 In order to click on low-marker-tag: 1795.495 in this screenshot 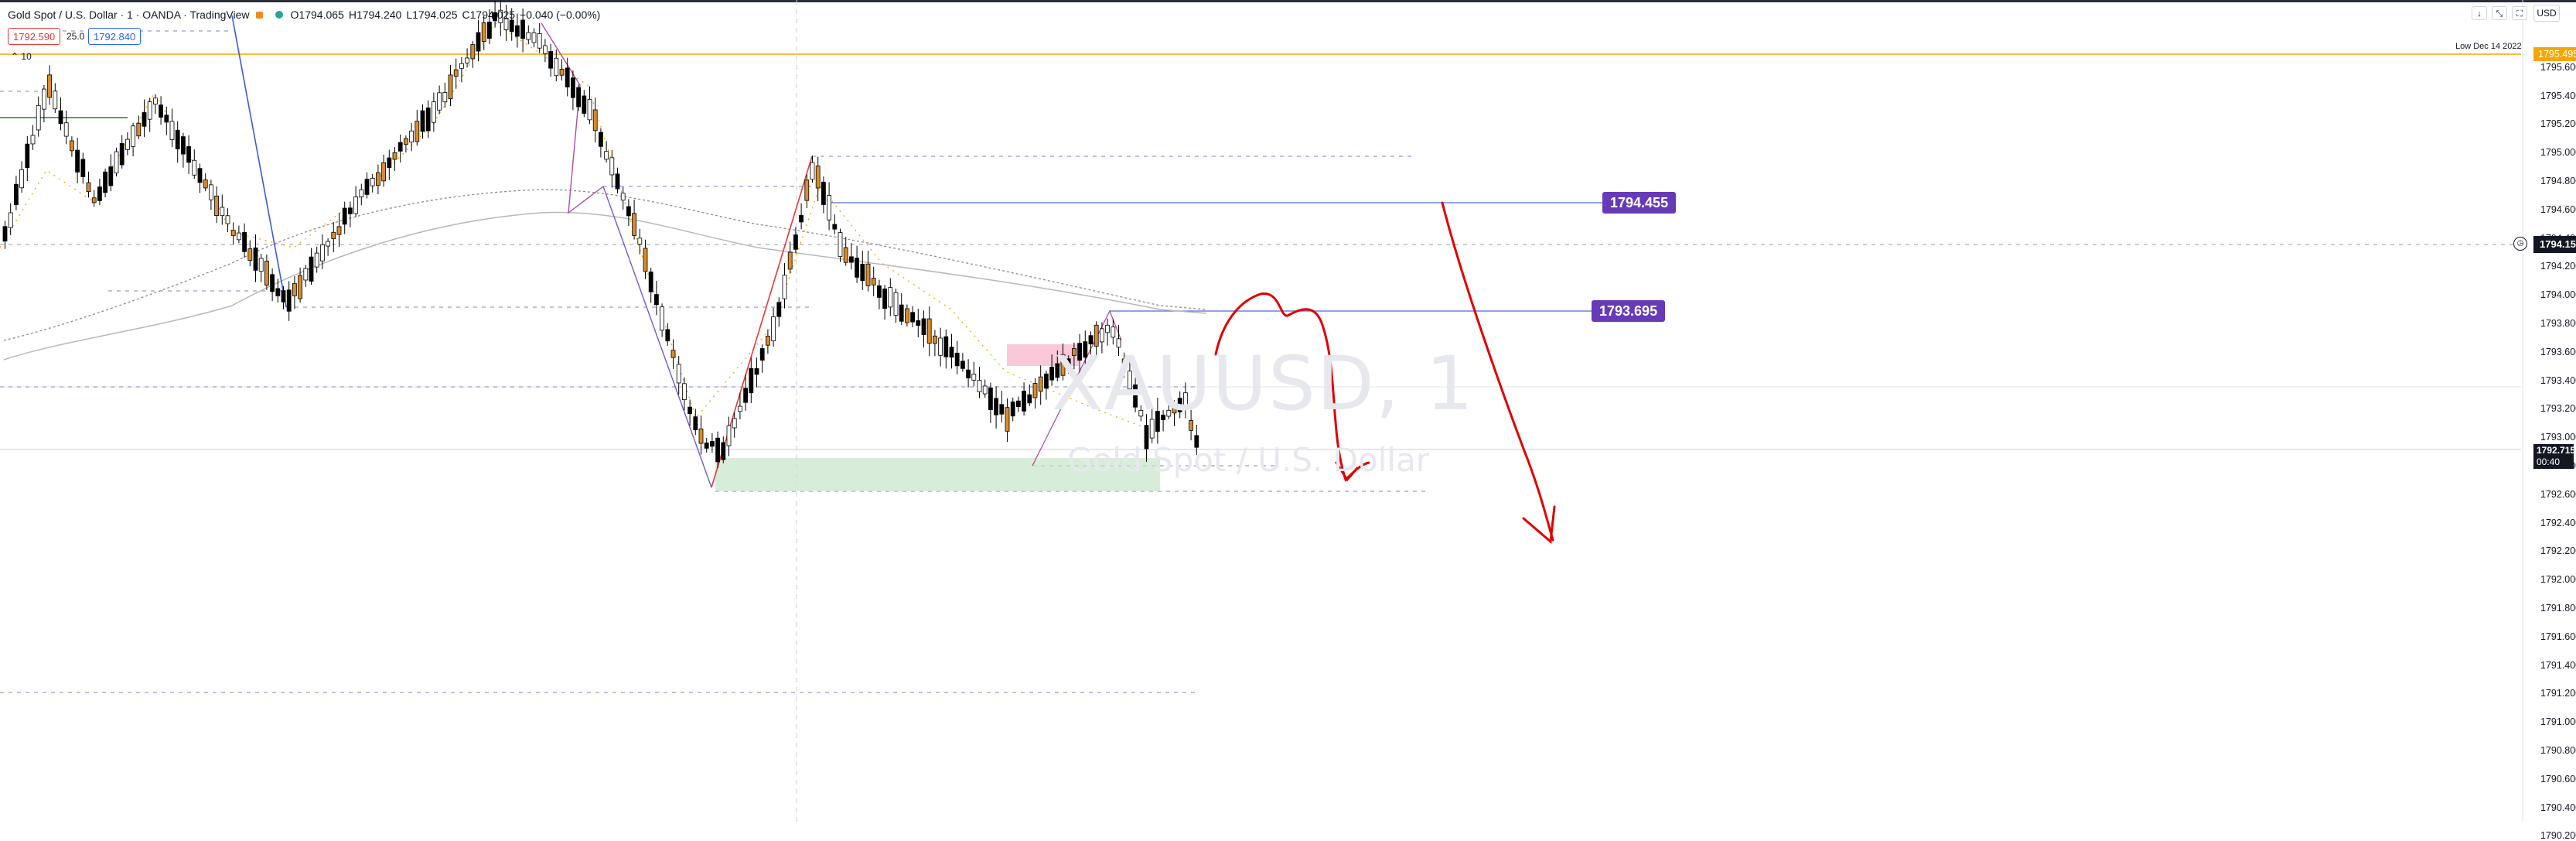, I will do `click(2554, 54)`.